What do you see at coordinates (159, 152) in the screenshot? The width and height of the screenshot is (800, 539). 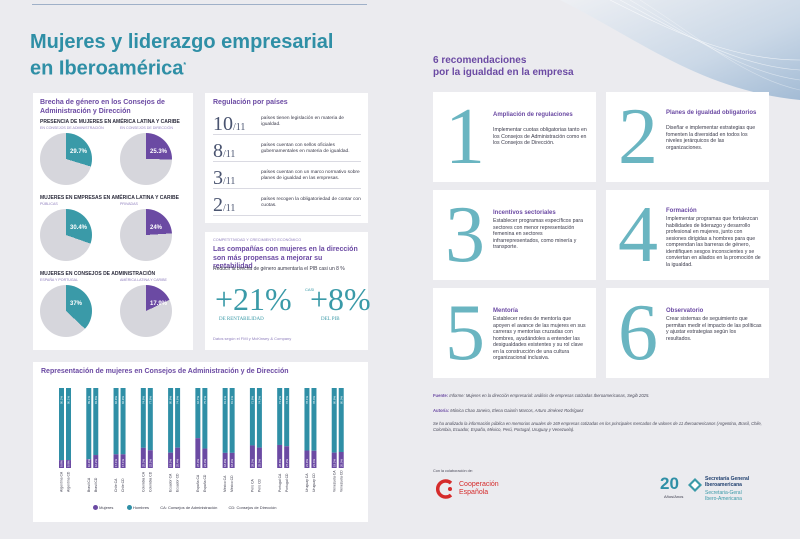 I see `pie-value-label: 25.3%` at bounding box center [159, 152].